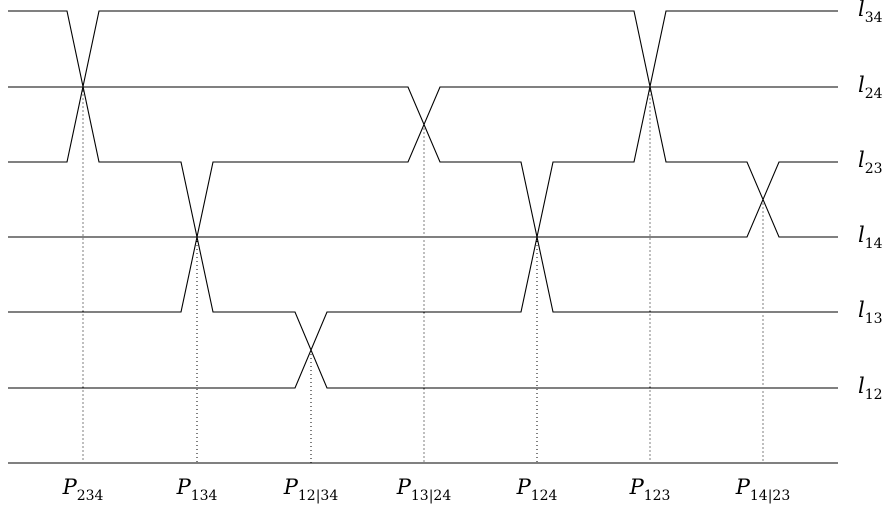 Image resolution: width=895 pixels, height=506 pixels. Describe the element at coordinates (874, 395) in the screenshot. I see `line-label-l12-subscript: 12` at that location.